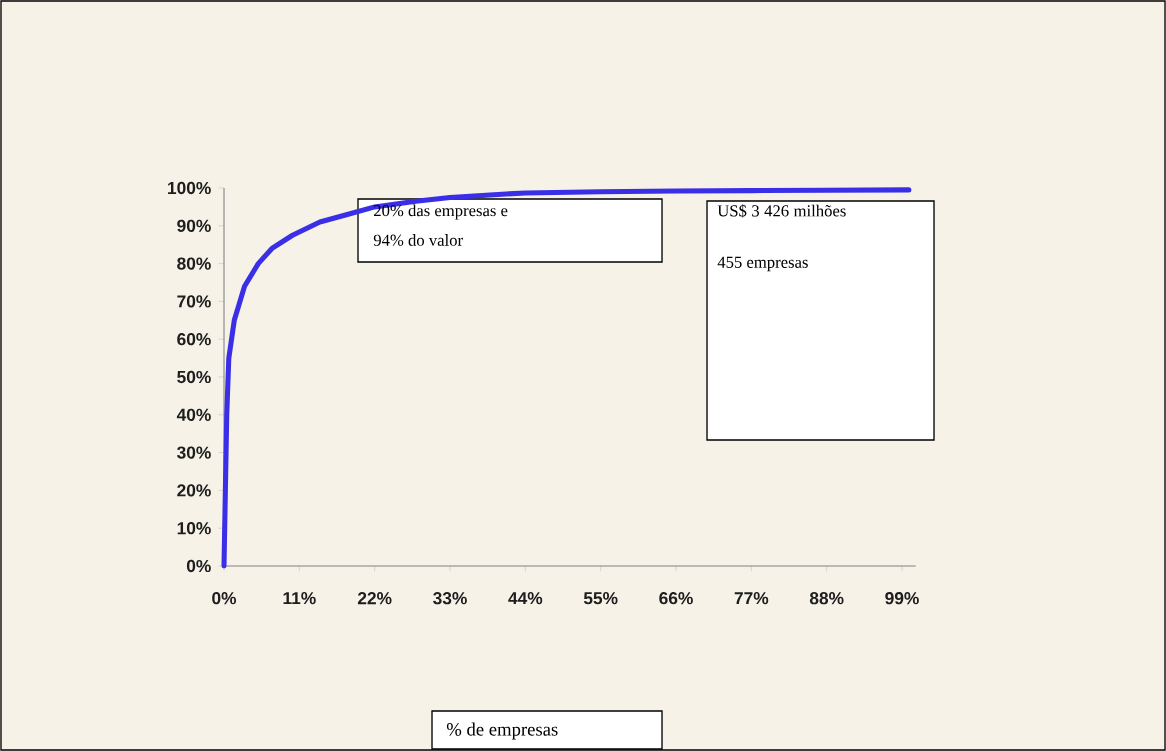  I want to click on x-tick-label: 66%, so click(676, 598).